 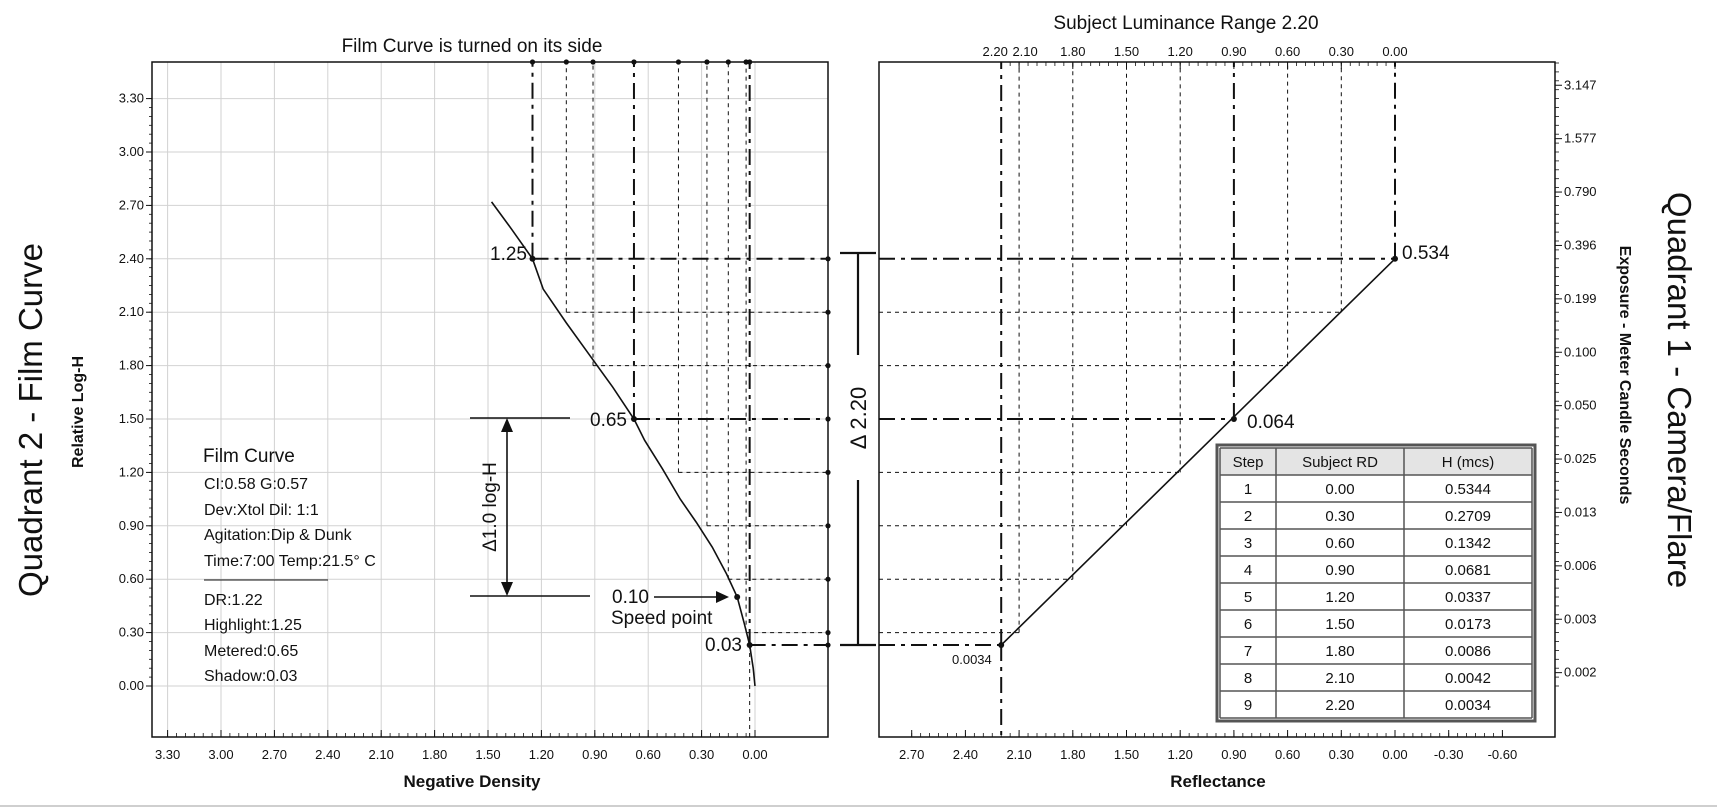 I want to click on quadrant-2-side-label: Quadrant 2 - Film Curve, so click(x=30, y=420).